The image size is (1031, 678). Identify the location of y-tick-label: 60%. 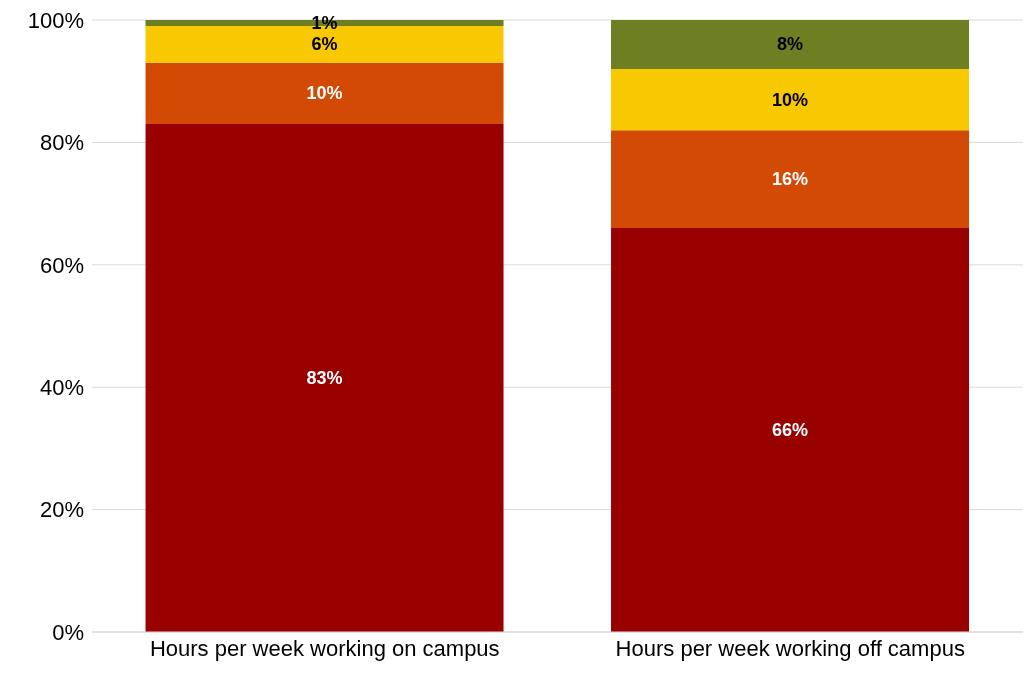
(61, 265).